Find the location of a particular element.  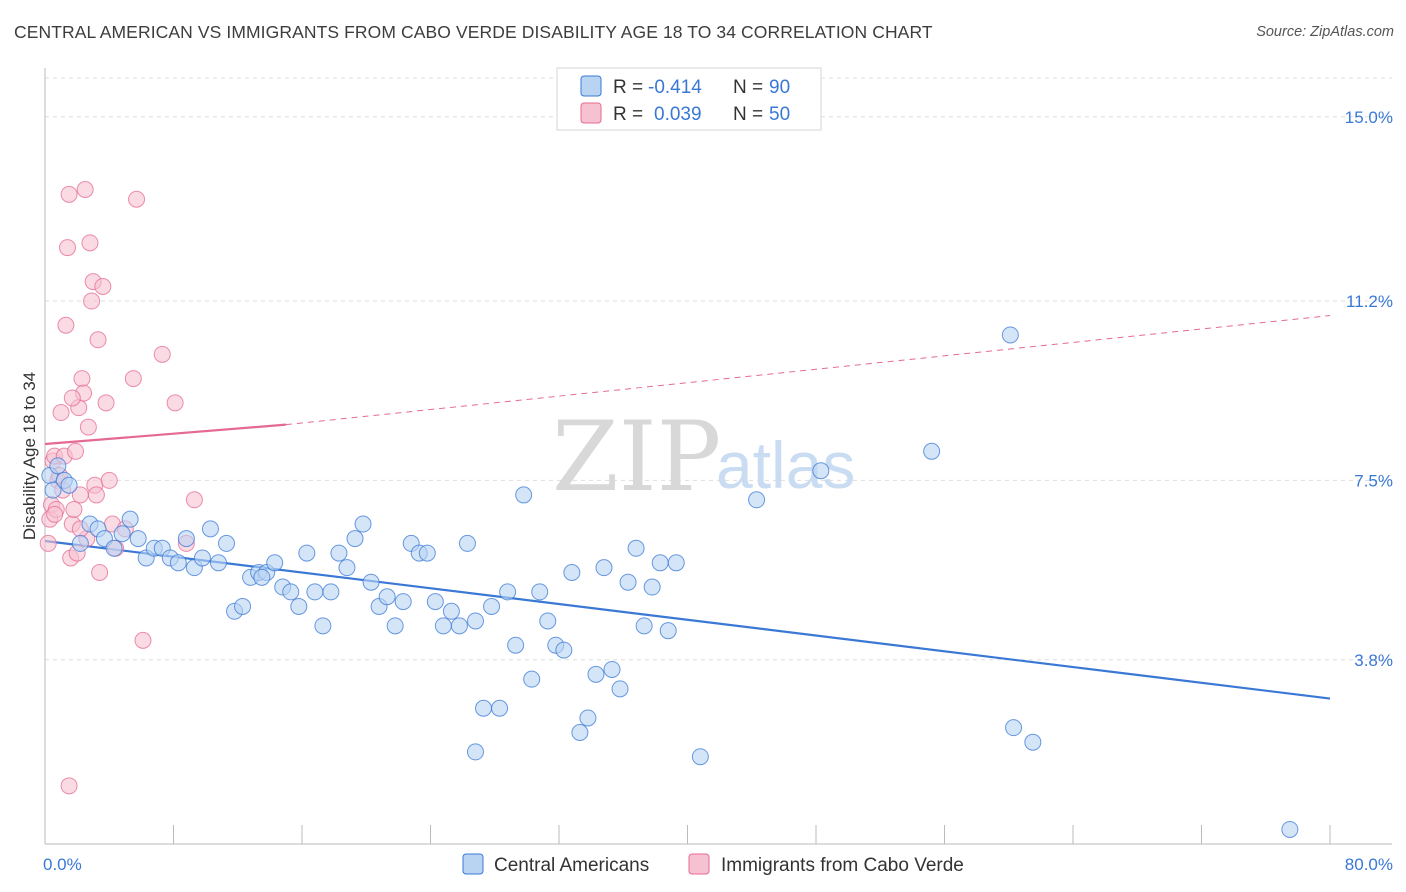

watermark: ZIP atlas is located at coordinates (703, 457).